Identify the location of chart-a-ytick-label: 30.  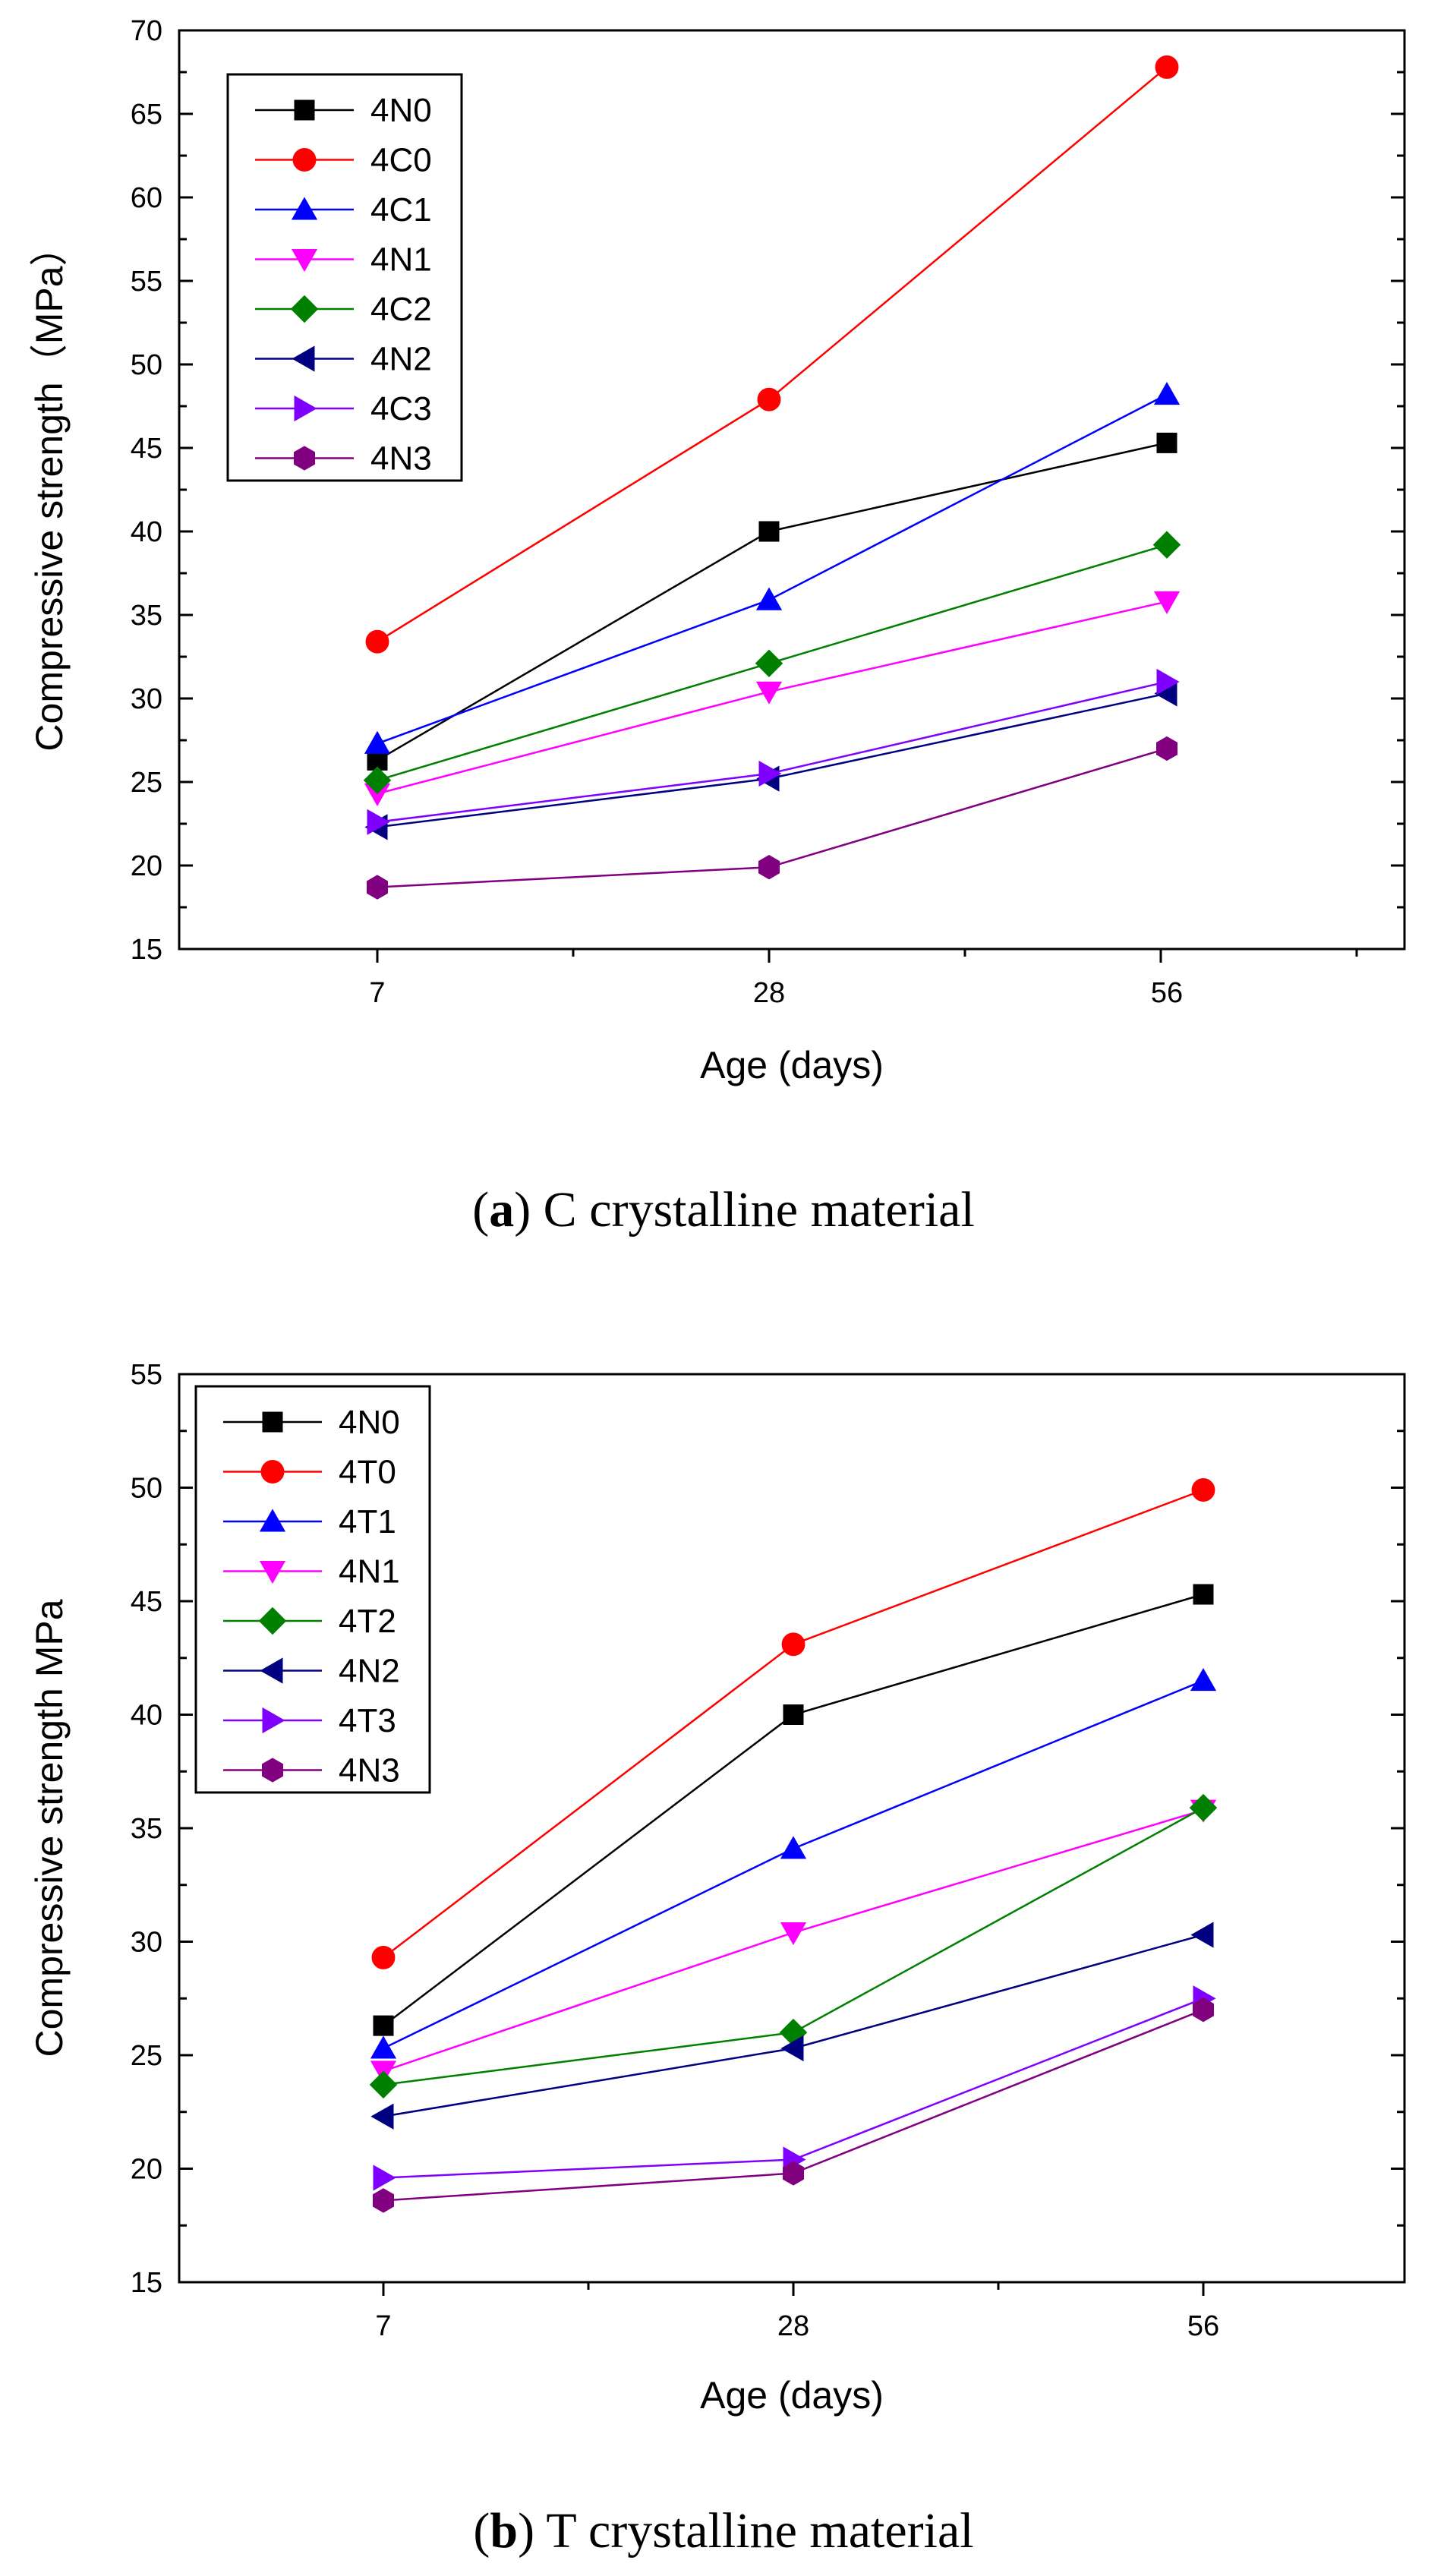
(146, 699).